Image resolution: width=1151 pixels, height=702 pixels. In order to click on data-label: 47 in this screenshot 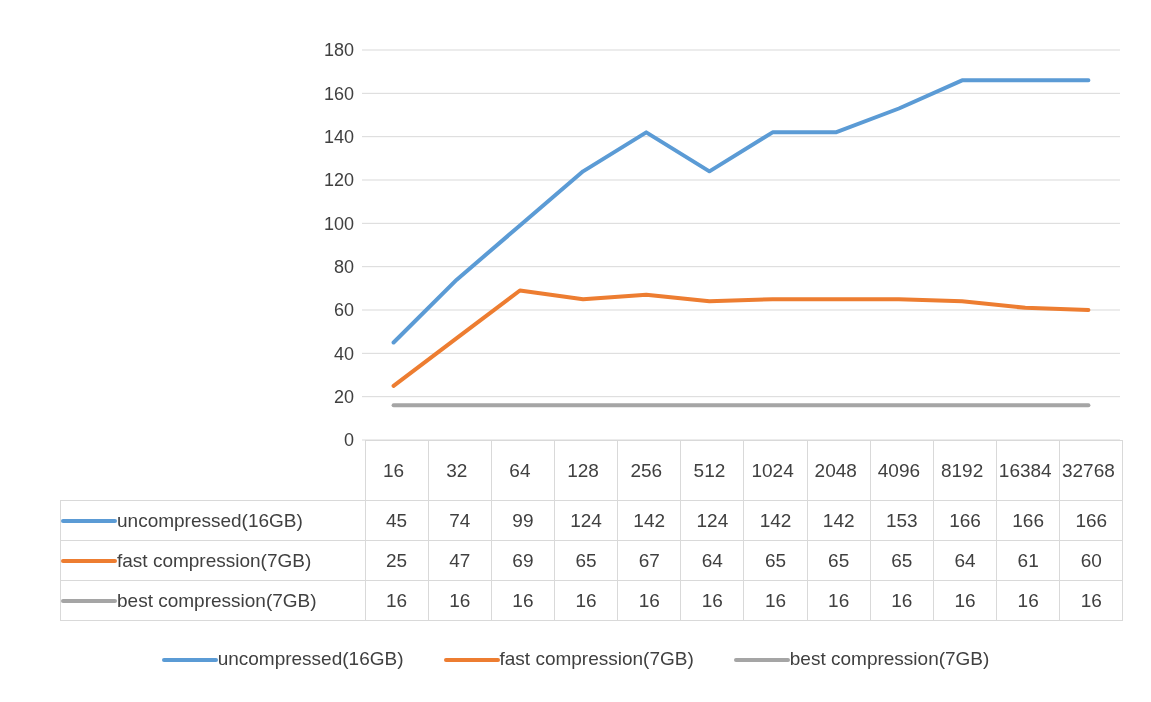, I will do `click(460, 560)`.